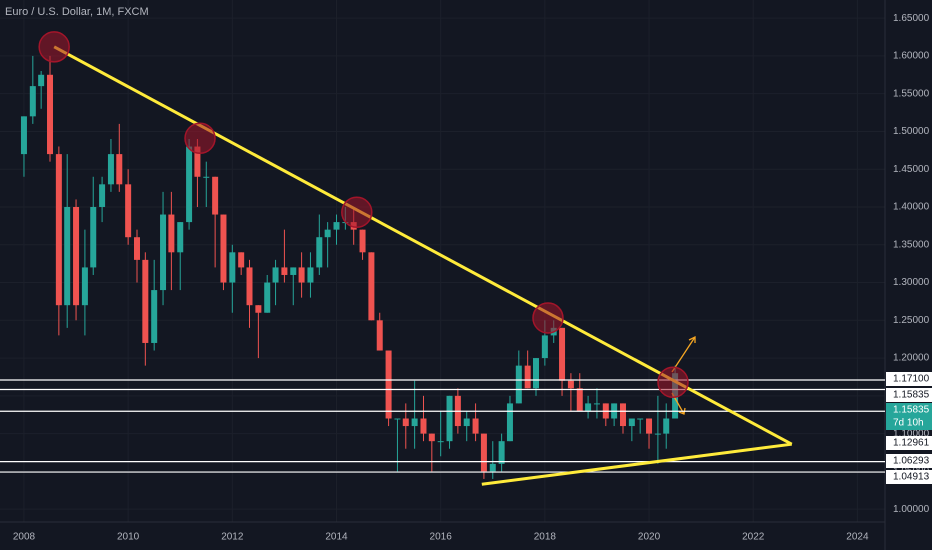 The width and height of the screenshot is (932, 550). I want to click on x-tick-label: 2008, so click(24, 537).